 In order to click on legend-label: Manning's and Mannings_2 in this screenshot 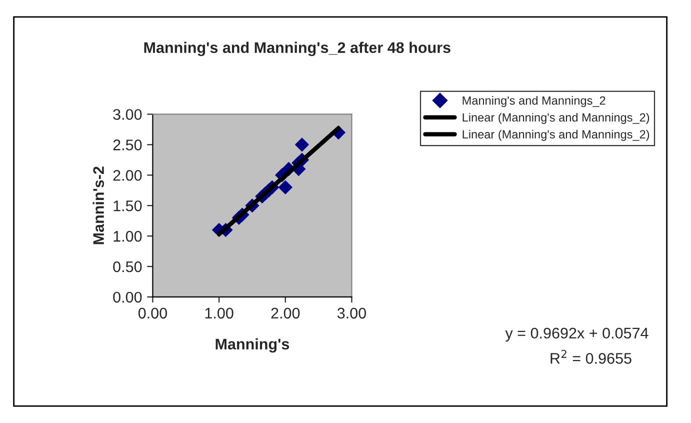, I will do `click(534, 102)`.